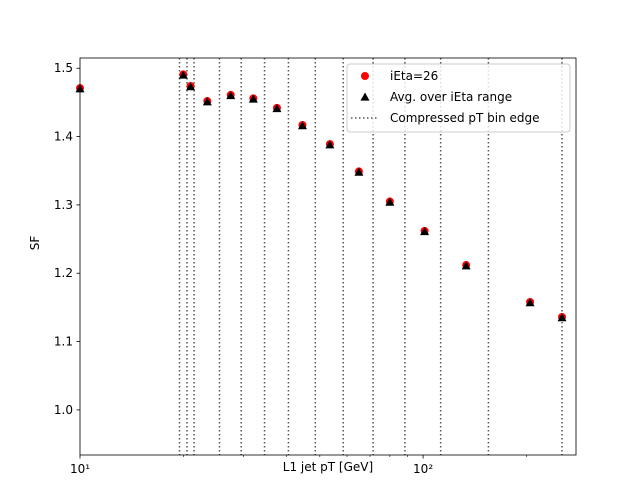 Image resolution: width=640 pixels, height=484 pixels. I want to click on legend-label: iEta=26, so click(414, 76).